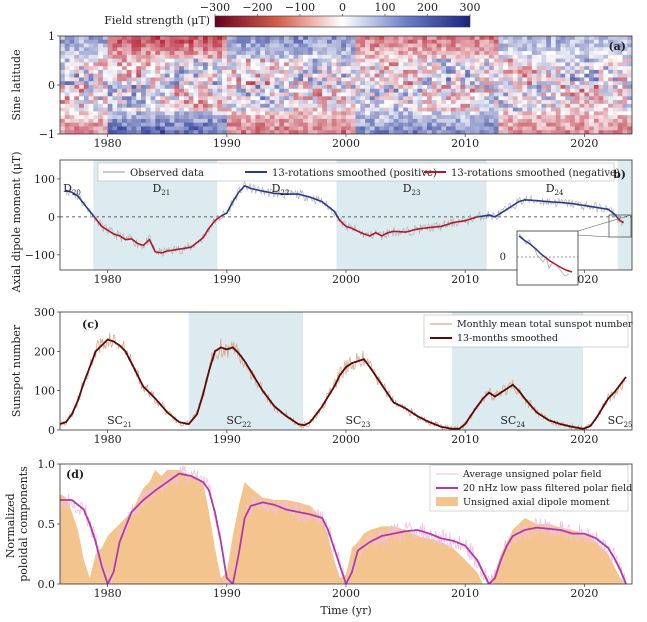 Image resolution: width=647 pixels, height=622 pixels. I want to click on cycle-label: SC21, so click(119, 421).